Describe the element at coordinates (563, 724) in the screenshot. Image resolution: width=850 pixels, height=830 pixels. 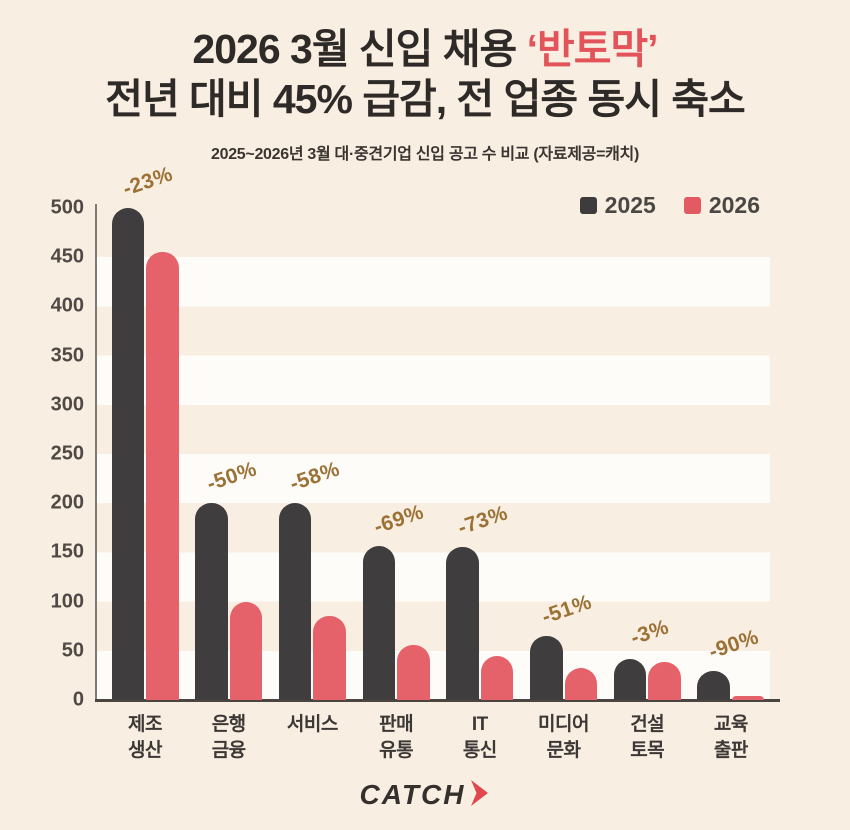
I see `category-label-line: 미디어` at that location.